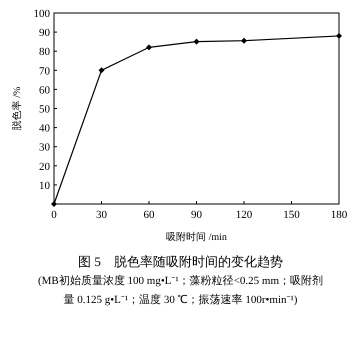  What do you see at coordinates (196, 237) in the screenshot?
I see `x-axis-title: 吸附时间 /min` at bounding box center [196, 237].